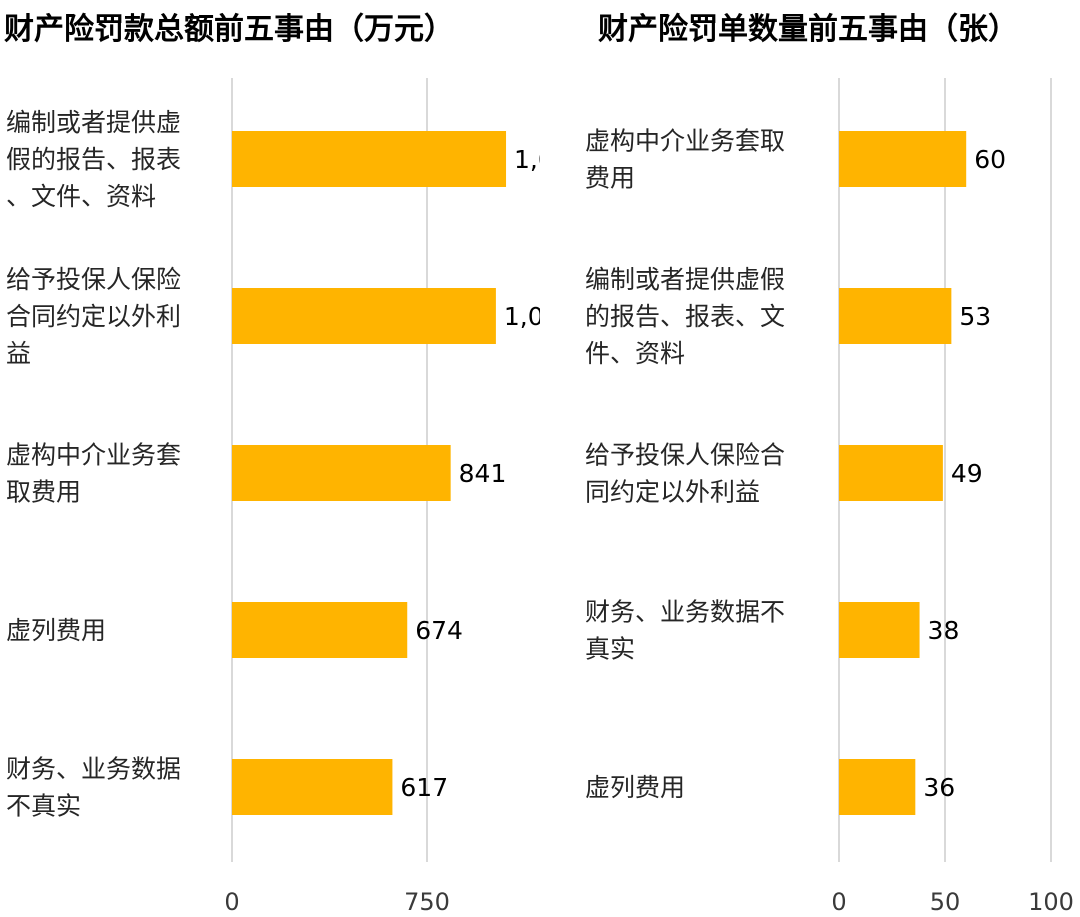  What do you see at coordinates (944, 630) in the screenshot?
I see `data-label: 38` at bounding box center [944, 630].